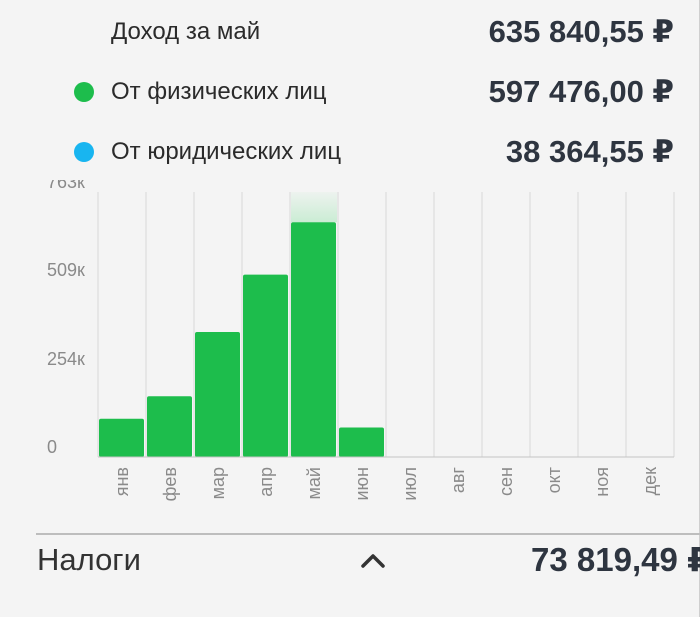 The height and width of the screenshot is (617, 700). I want to click on income-legal-row: От юридических лиц 38 364,55 ₽, so click(350, 152).